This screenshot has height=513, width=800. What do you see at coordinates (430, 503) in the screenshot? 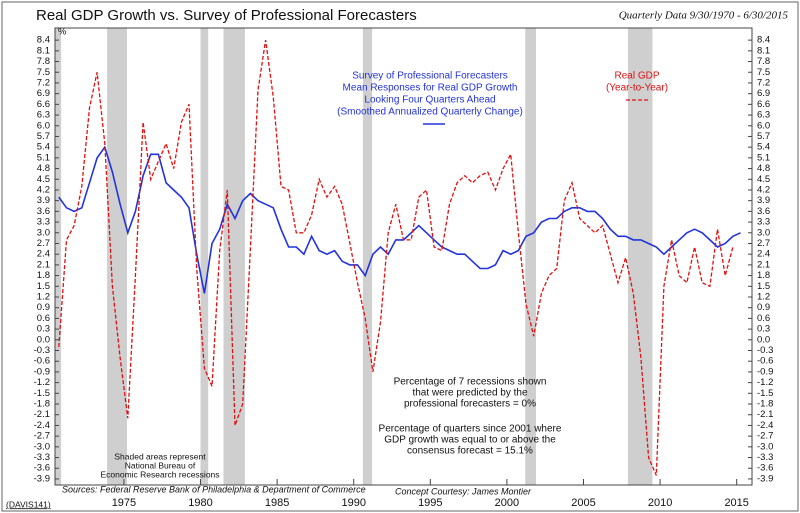
I see `x-tick-label: 1995` at bounding box center [430, 503].